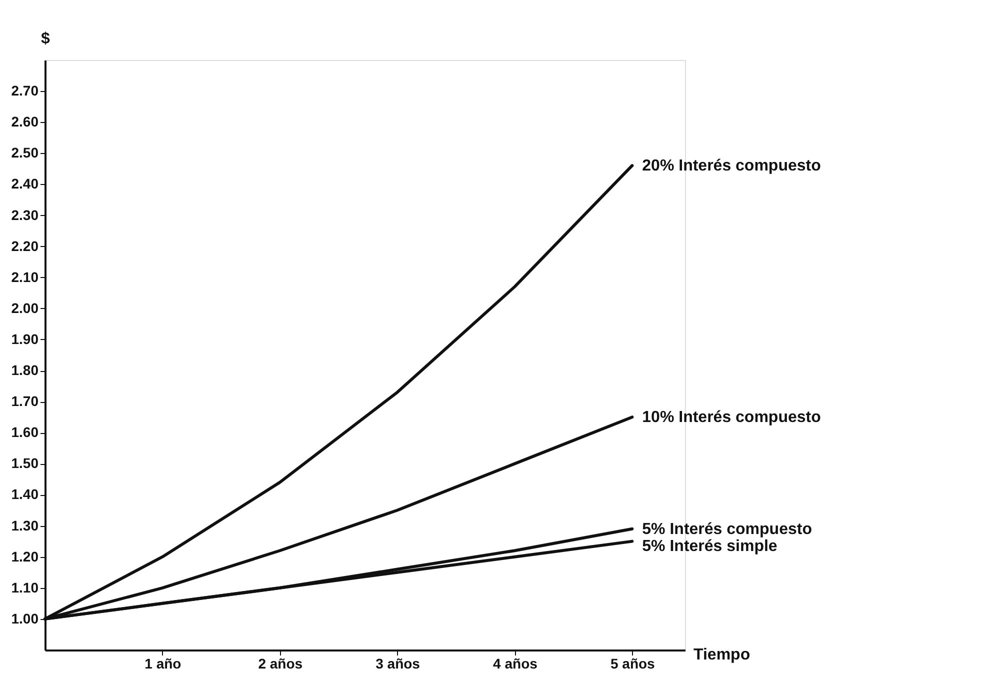  Describe the element at coordinates (722, 655) in the screenshot. I see `x-axis-title: Tiempo` at that location.